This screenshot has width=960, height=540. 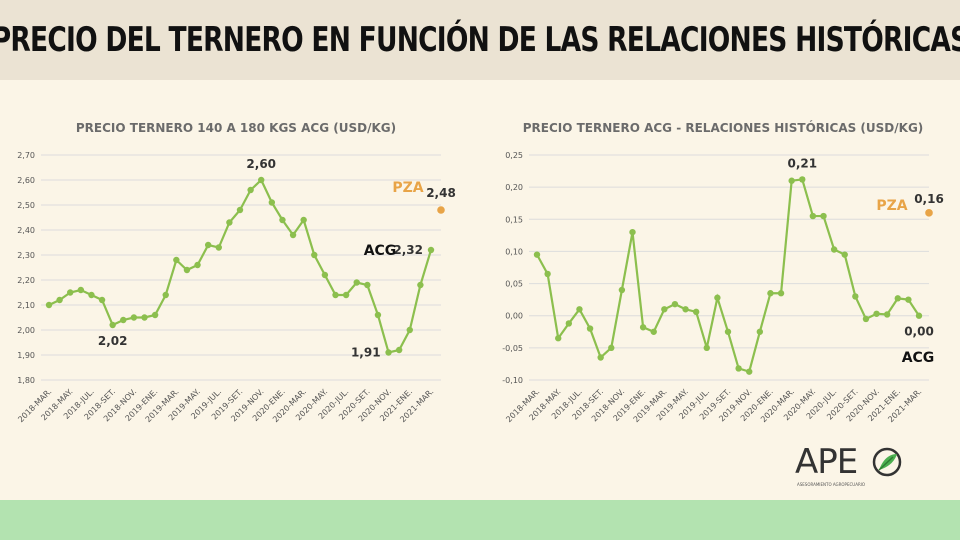 I want to click on y-tick-label: 0,25, so click(x=514, y=155).